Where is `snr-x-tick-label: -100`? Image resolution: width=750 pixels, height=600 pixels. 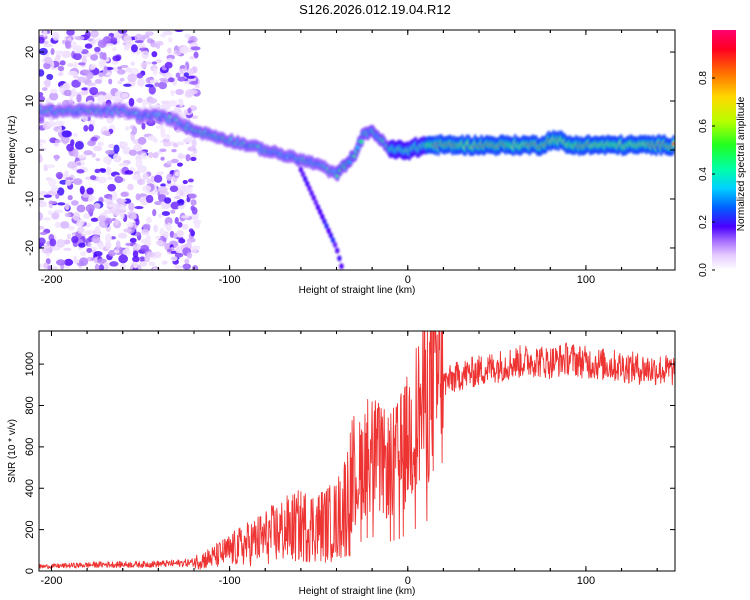 snr-x-tick-label: -100 is located at coordinates (230, 581).